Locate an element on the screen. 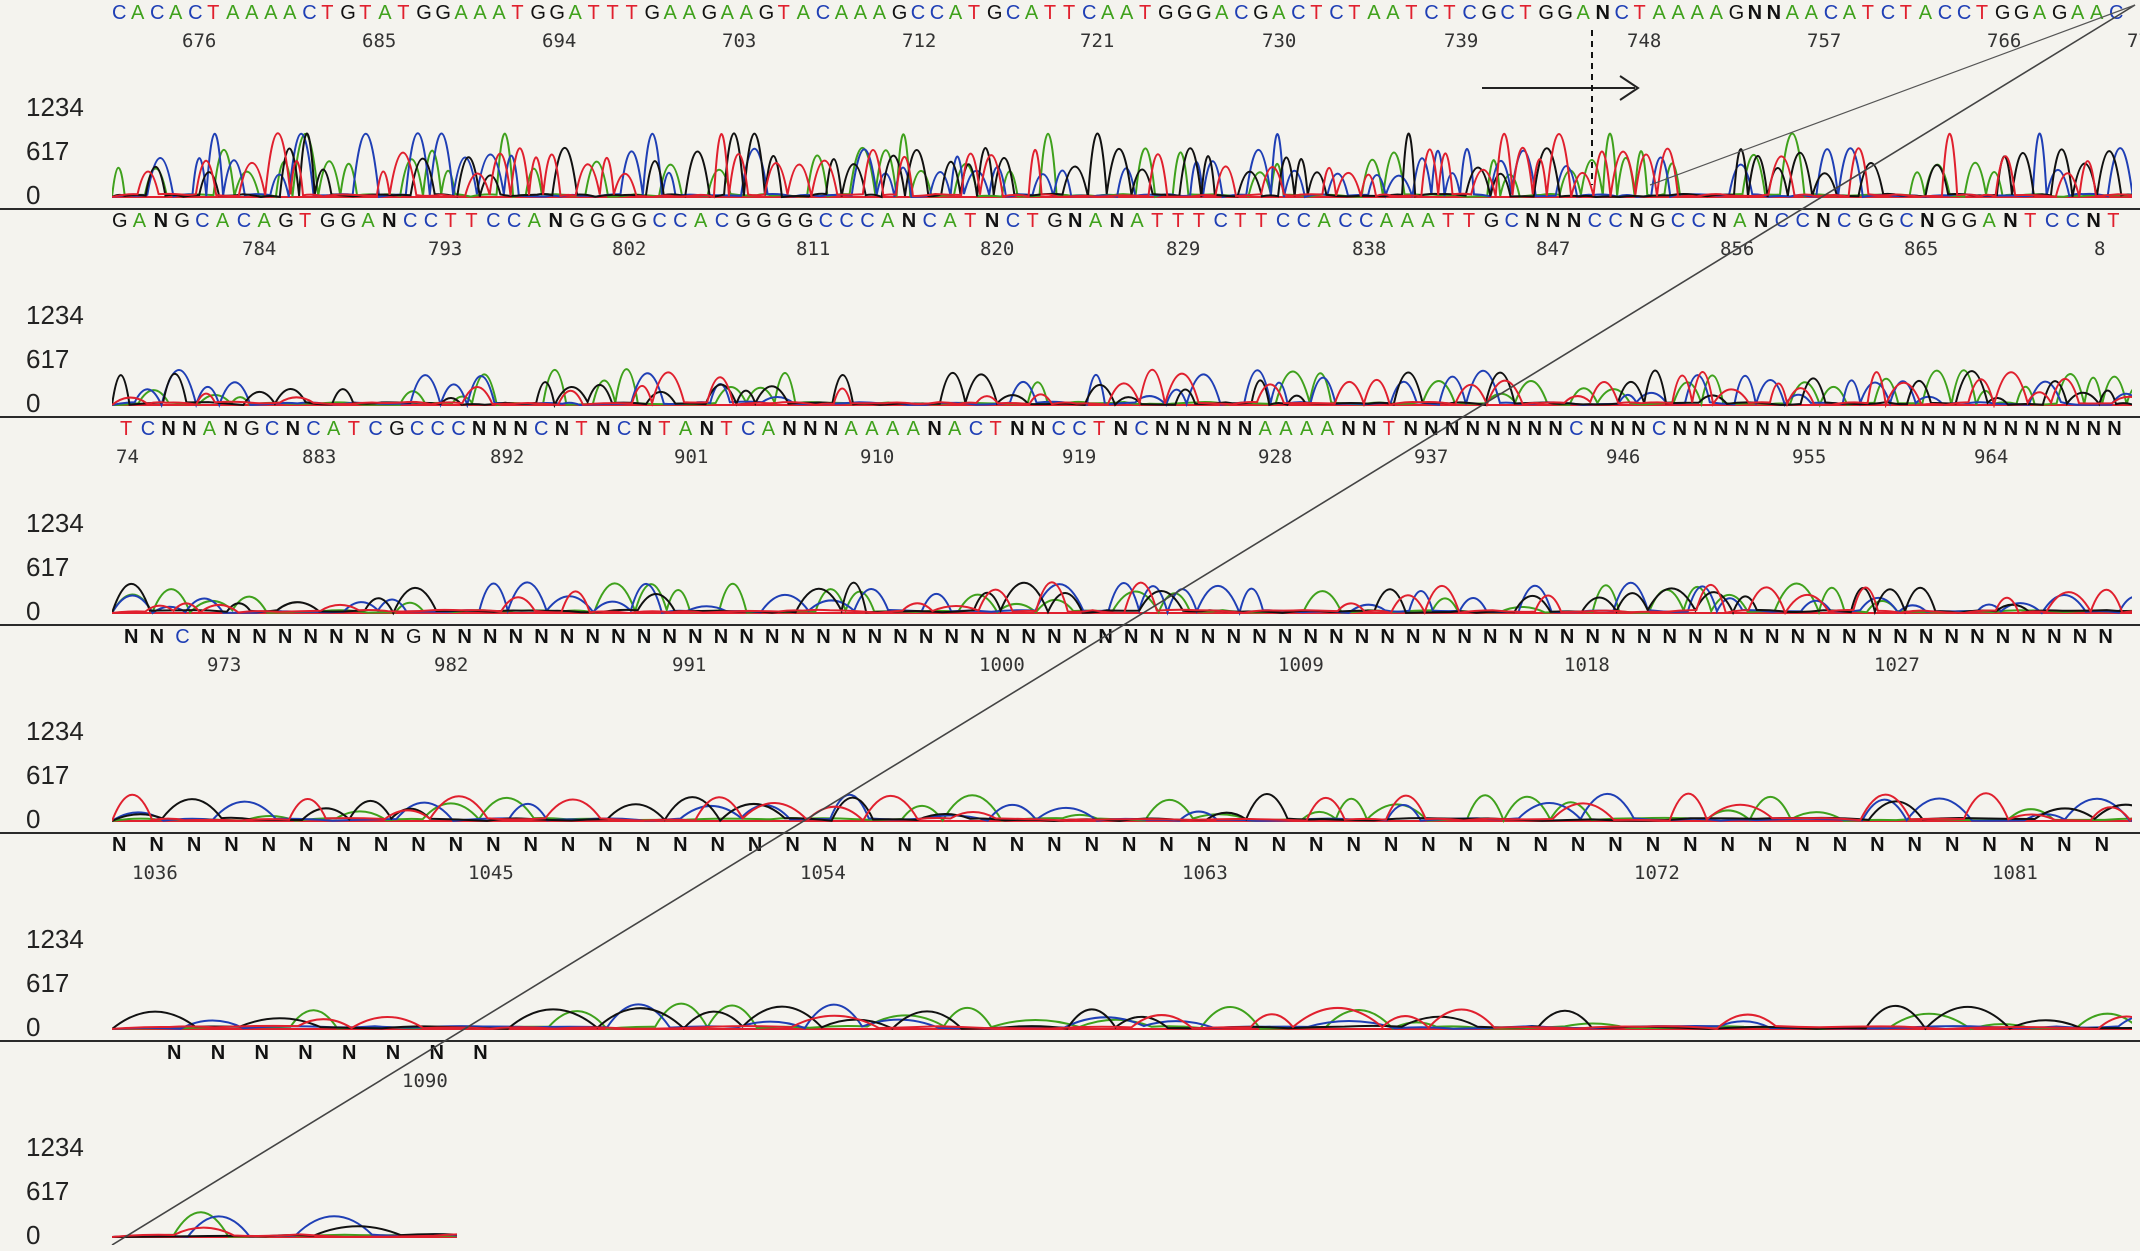 The image size is (2140, 1251). position-label: 712 is located at coordinates (919, 41).